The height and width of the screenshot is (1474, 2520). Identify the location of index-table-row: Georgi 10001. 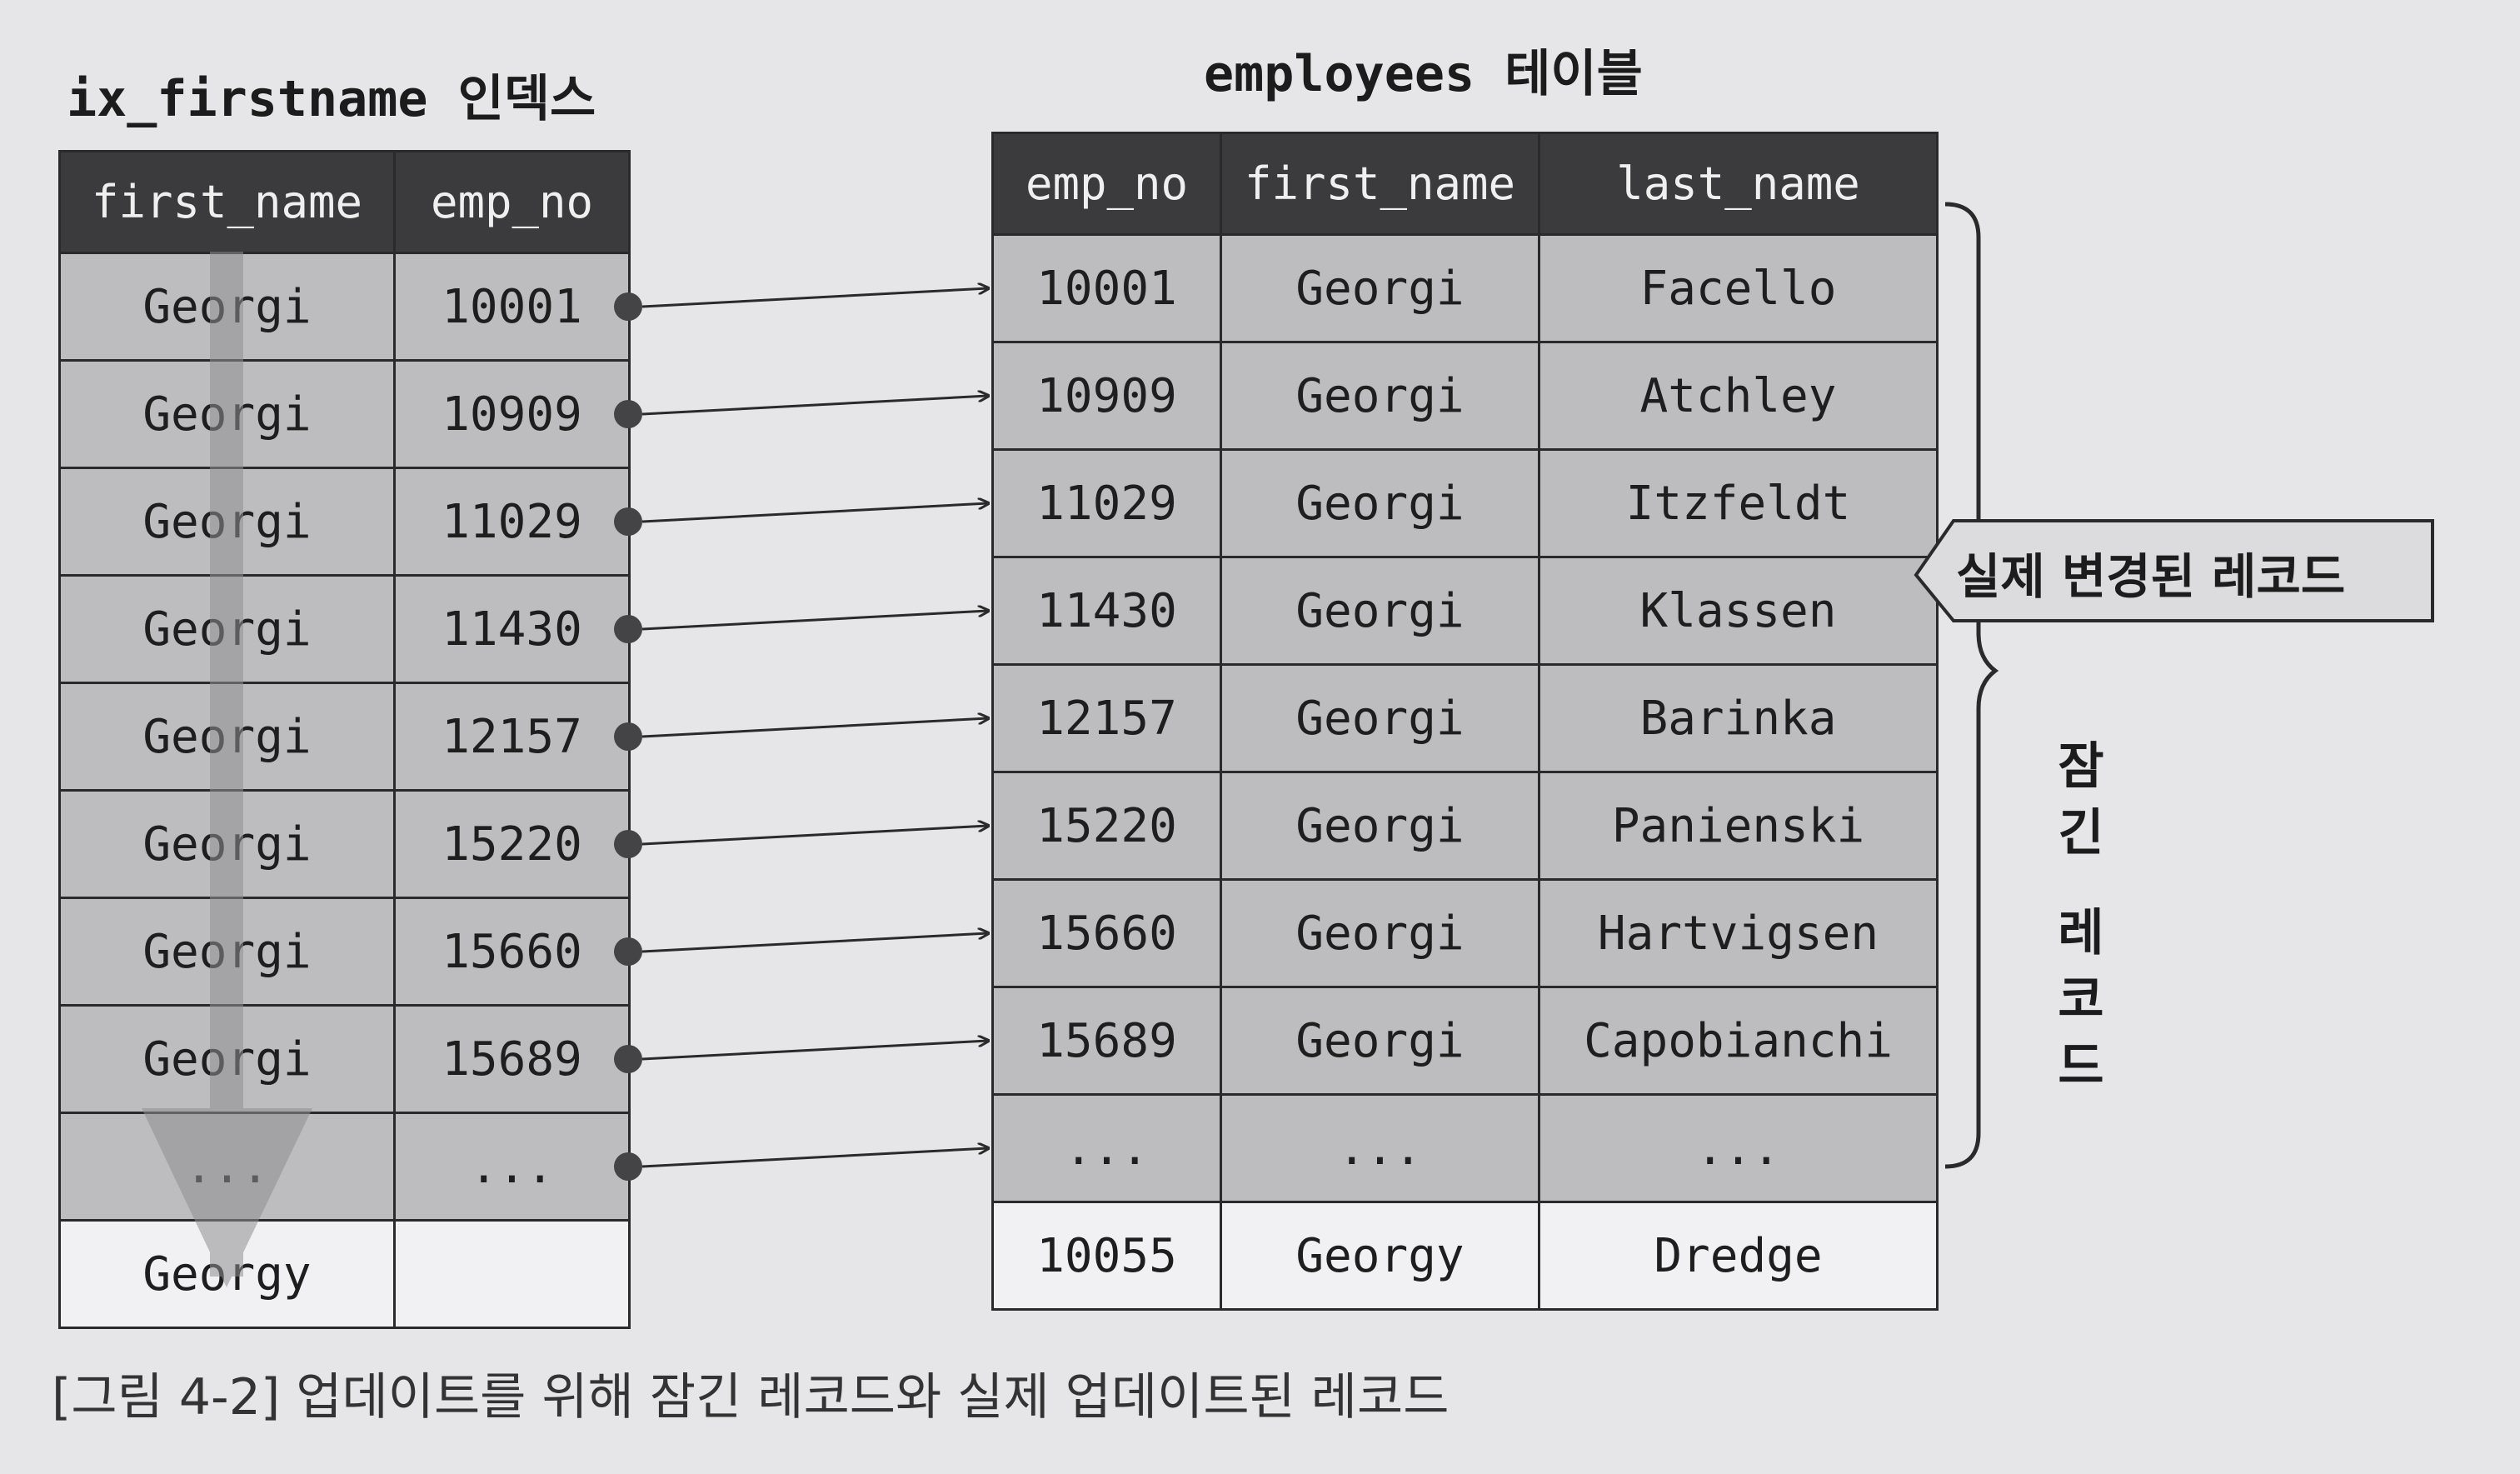
(344, 307).